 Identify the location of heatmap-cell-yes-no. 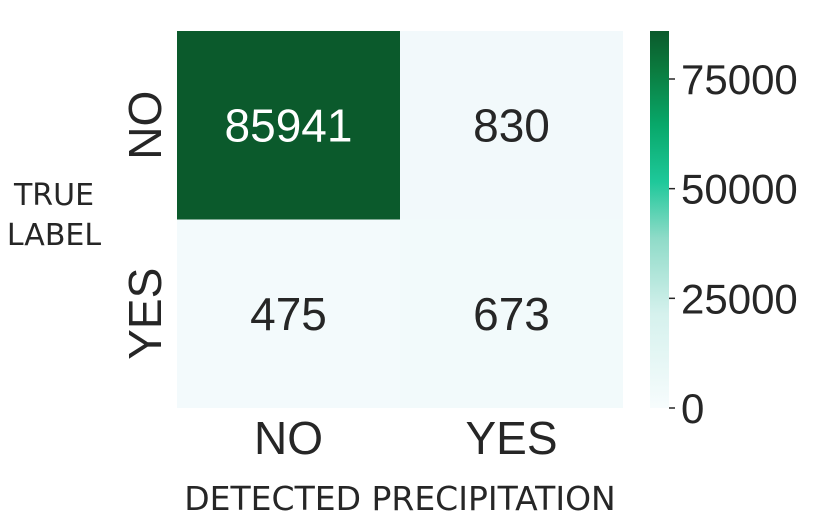
(288, 313).